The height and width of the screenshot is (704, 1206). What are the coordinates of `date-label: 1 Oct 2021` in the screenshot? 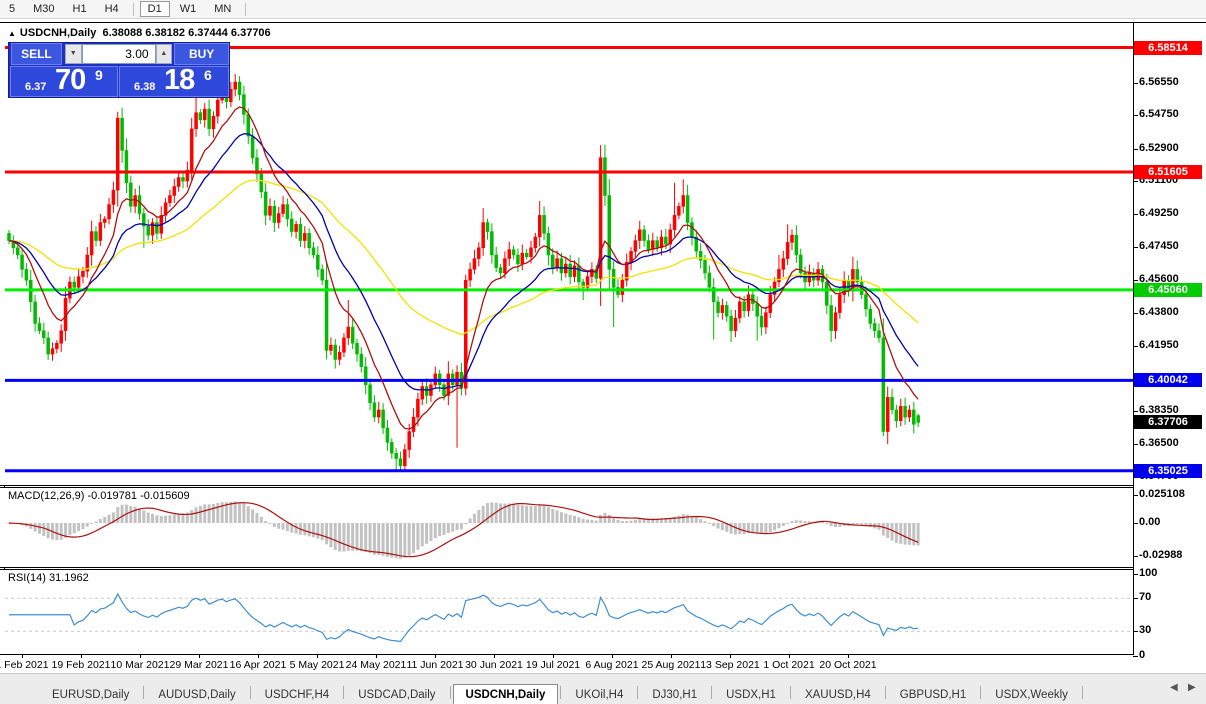 It's located at (789, 665).